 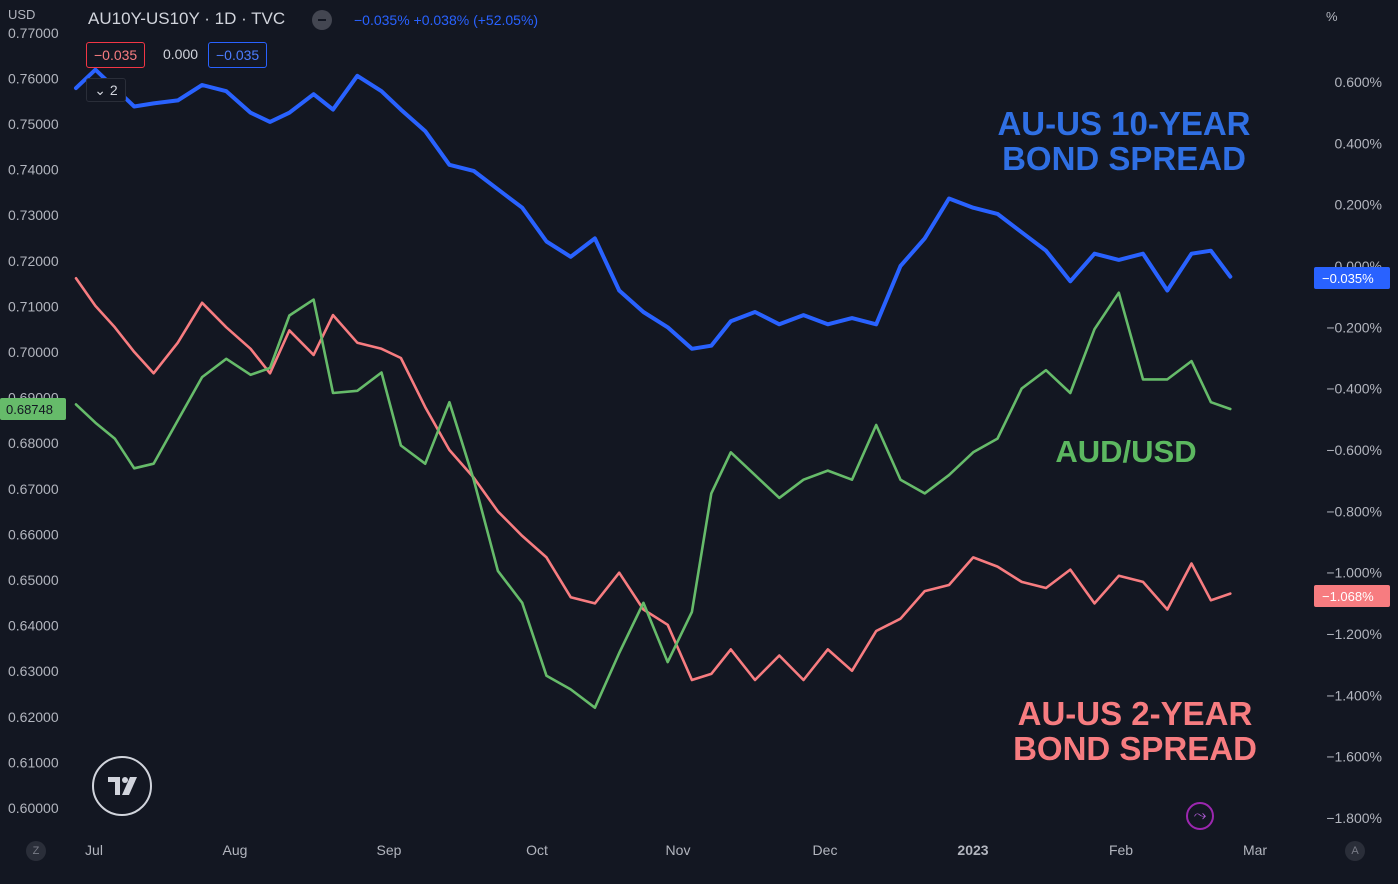 What do you see at coordinates (113, 90) in the screenshot?
I see `collapse-count: 2` at bounding box center [113, 90].